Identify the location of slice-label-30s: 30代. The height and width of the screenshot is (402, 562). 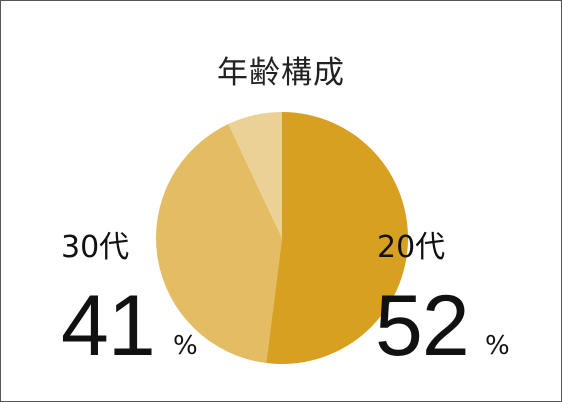
(95, 247).